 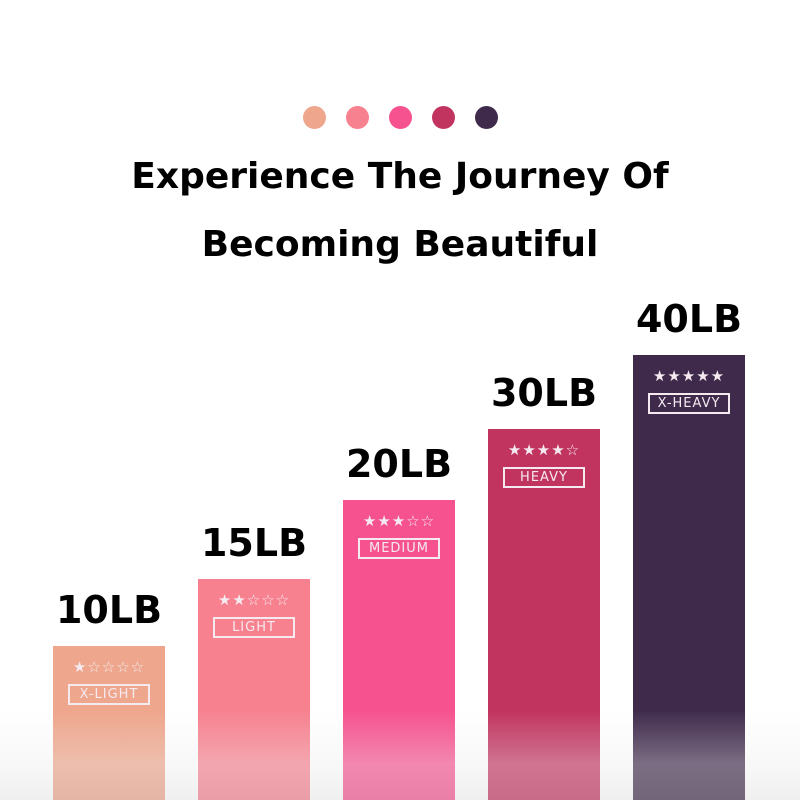 What do you see at coordinates (254, 543) in the screenshot?
I see `weight-label: 15LB` at bounding box center [254, 543].